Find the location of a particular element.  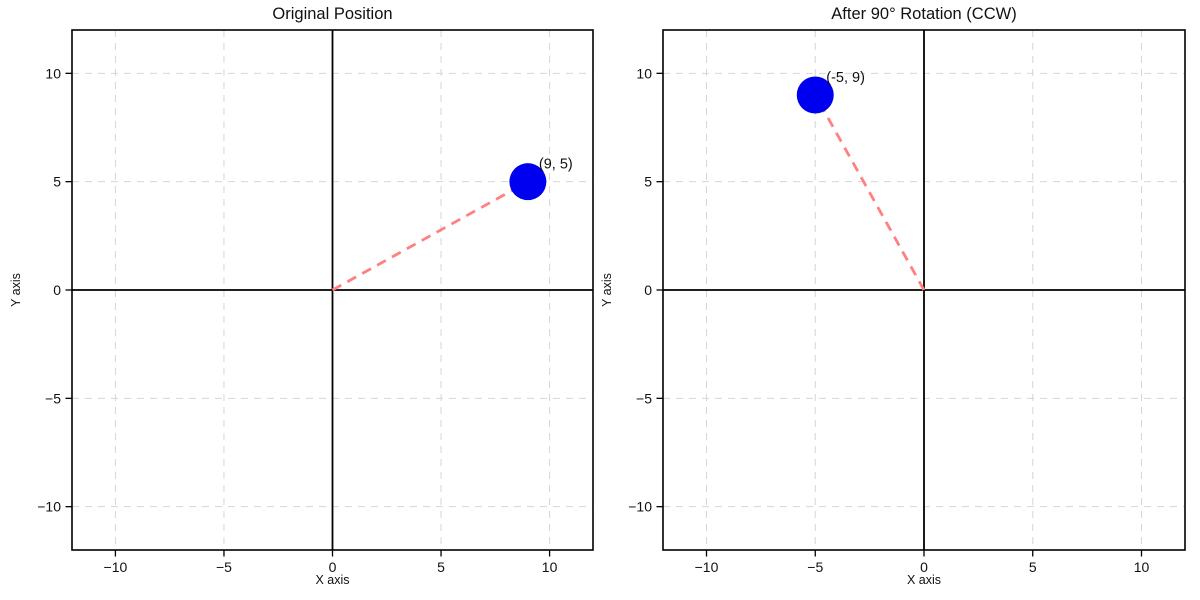

chart-title: After 90° Rotation (CCW) is located at coordinates (923, 14).